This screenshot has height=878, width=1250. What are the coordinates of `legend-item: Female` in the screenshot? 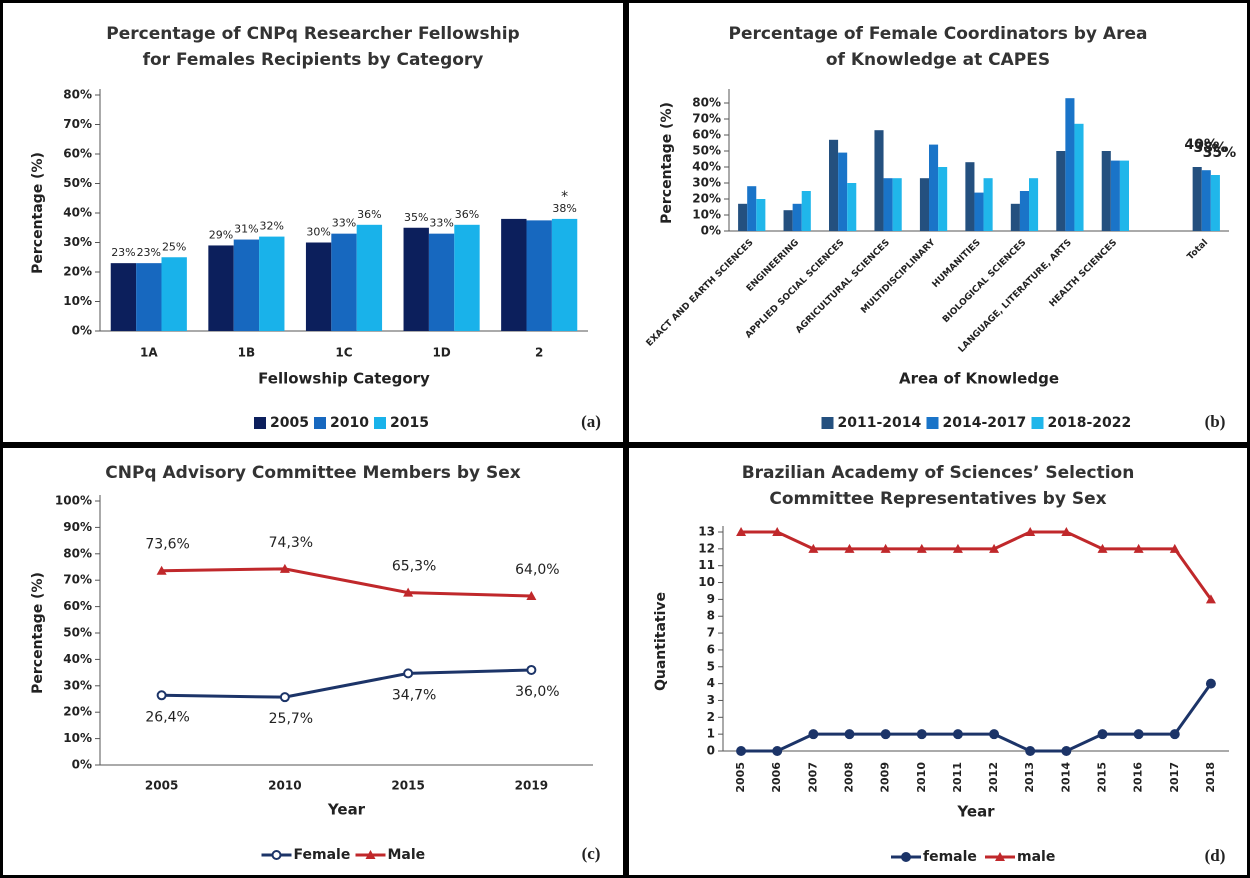 It's located at (306, 855).